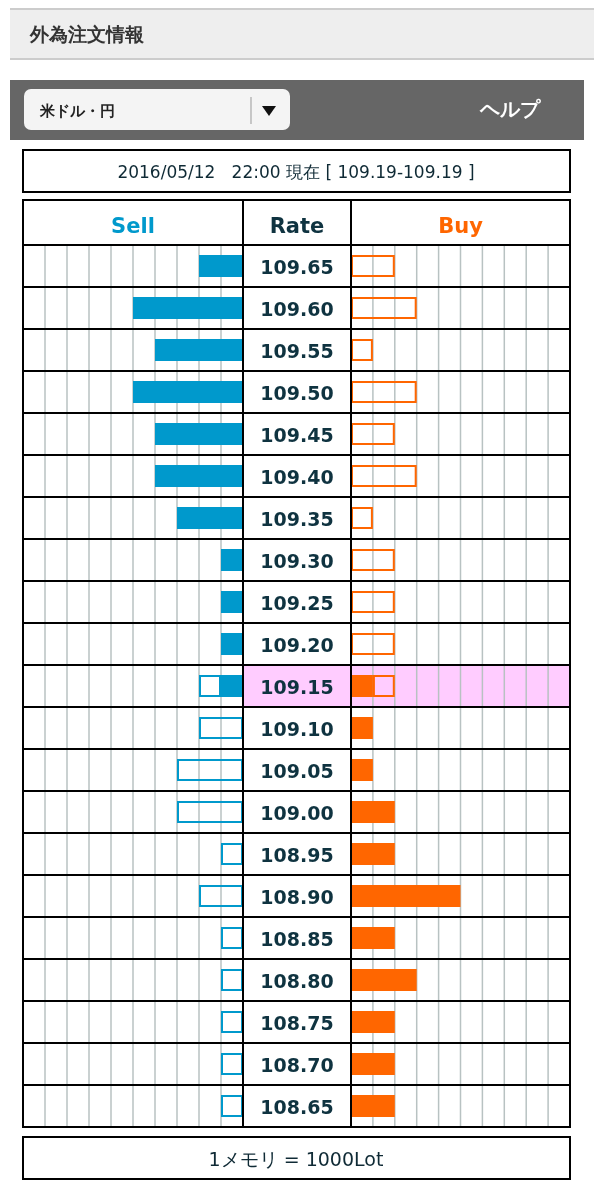 The image size is (594, 1192). Describe the element at coordinates (297, 1065) in the screenshot. I see `y-tick-label: 108.70` at that location.